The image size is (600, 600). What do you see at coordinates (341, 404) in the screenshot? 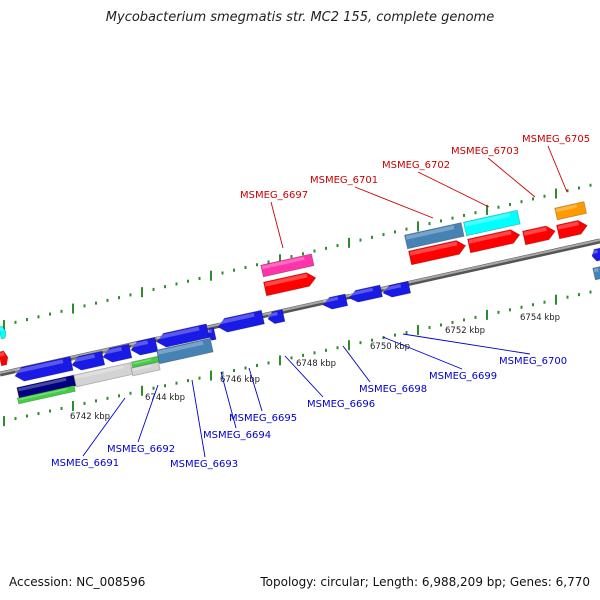
I see `reverse-gene-label: MSMEG_6696` at bounding box center [341, 404].